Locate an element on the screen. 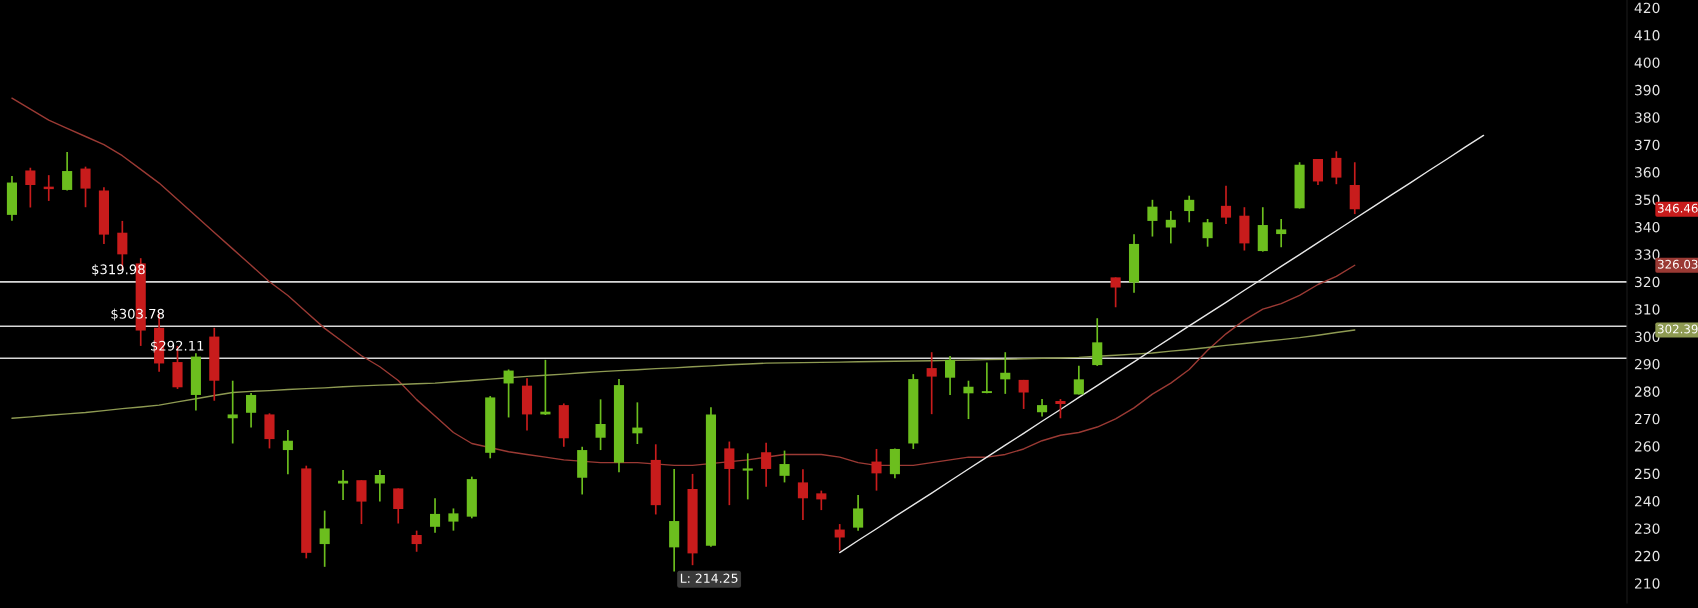 Image resolution: width=1698 pixels, height=608 pixels. y-tick-label: 400 is located at coordinates (1647, 62).